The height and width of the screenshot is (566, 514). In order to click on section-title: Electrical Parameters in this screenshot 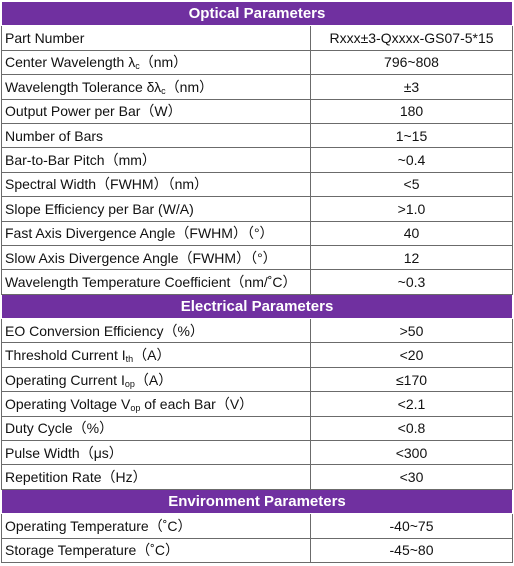, I will do `click(257, 306)`.